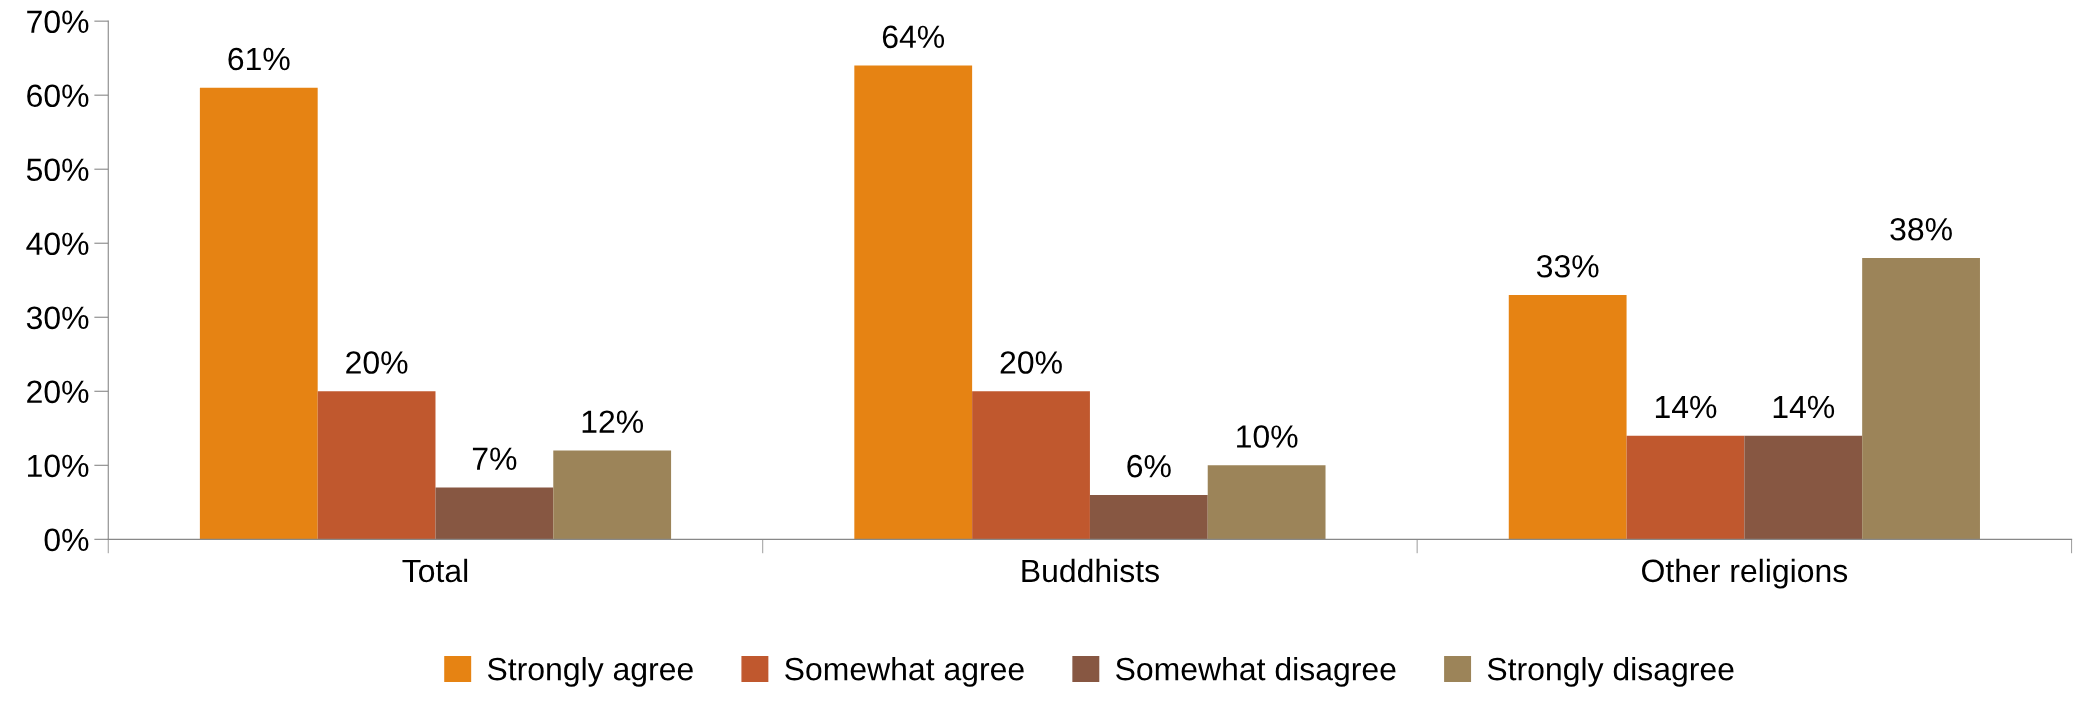 The width and height of the screenshot is (2082, 705). I want to click on legend-label: Somewhat agree, so click(904, 671).